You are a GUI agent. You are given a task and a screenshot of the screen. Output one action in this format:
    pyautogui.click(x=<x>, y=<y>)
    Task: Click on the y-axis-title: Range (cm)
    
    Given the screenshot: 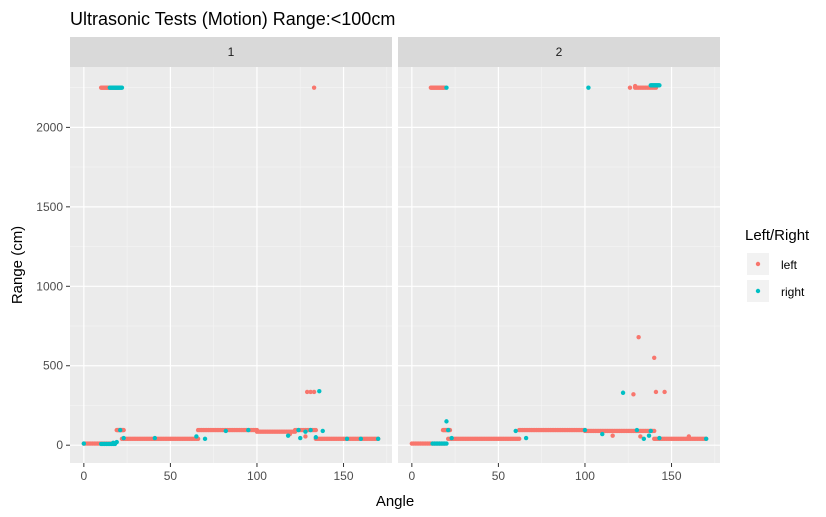 What is the action you would take?
    pyautogui.click(x=17, y=265)
    